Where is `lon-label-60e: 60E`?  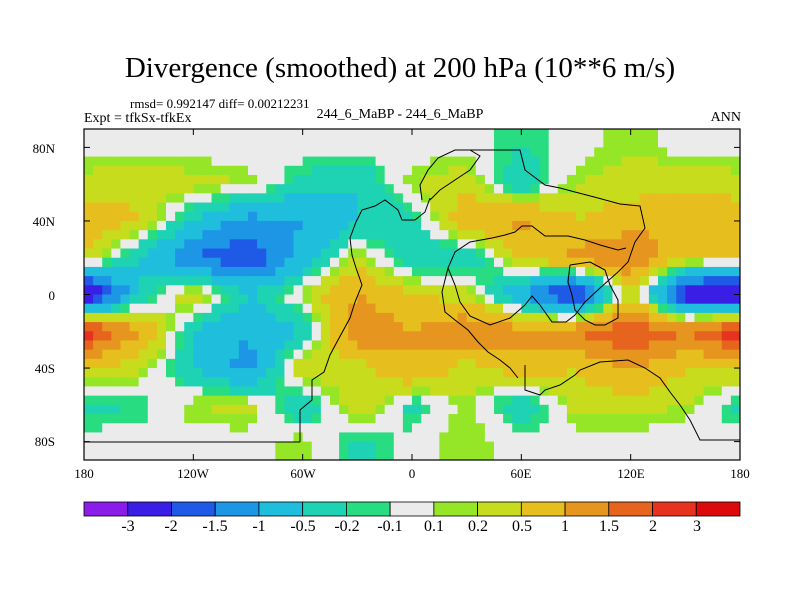
lon-label-60e: 60E is located at coordinates (521, 473).